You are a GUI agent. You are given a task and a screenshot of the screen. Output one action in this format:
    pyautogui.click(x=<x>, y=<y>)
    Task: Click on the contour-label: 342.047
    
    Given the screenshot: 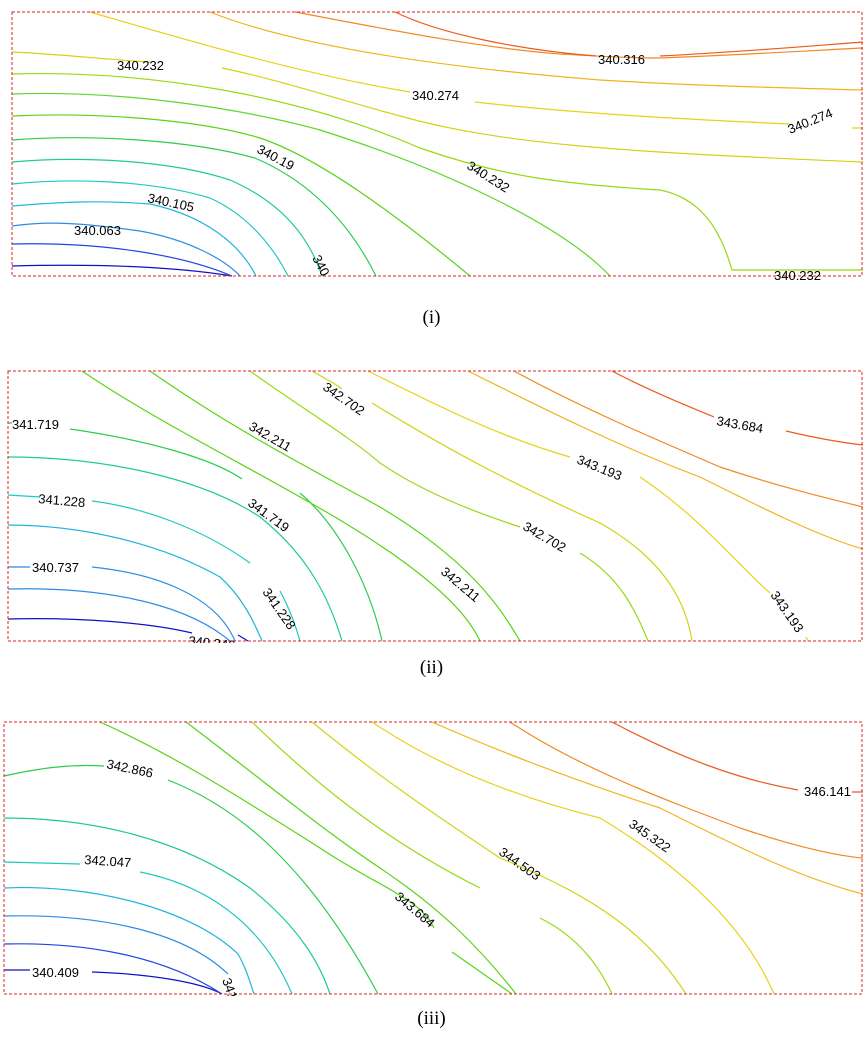 What is the action you would take?
    pyautogui.click(x=108, y=861)
    